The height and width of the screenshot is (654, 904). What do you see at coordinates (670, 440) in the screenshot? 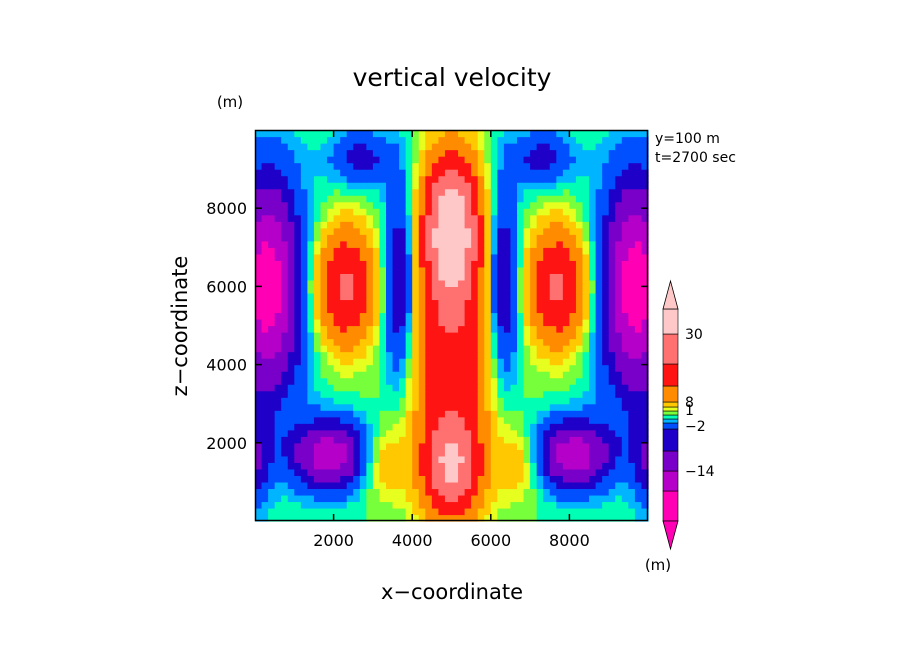
I see `colorbar-band` at bounding box center [670, 440].